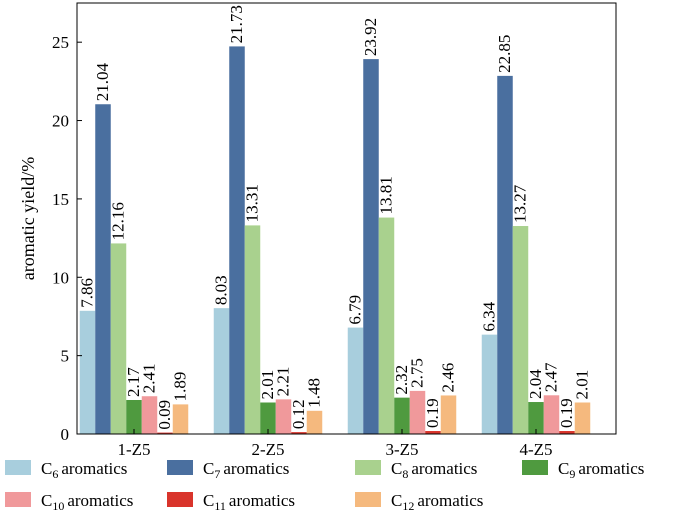 This screenshot has height=528, width=682. What do you see at coordinates (536, 418) in the screenshot?
I see `bar-9-4-Z5` at bounding box center [536, 418].